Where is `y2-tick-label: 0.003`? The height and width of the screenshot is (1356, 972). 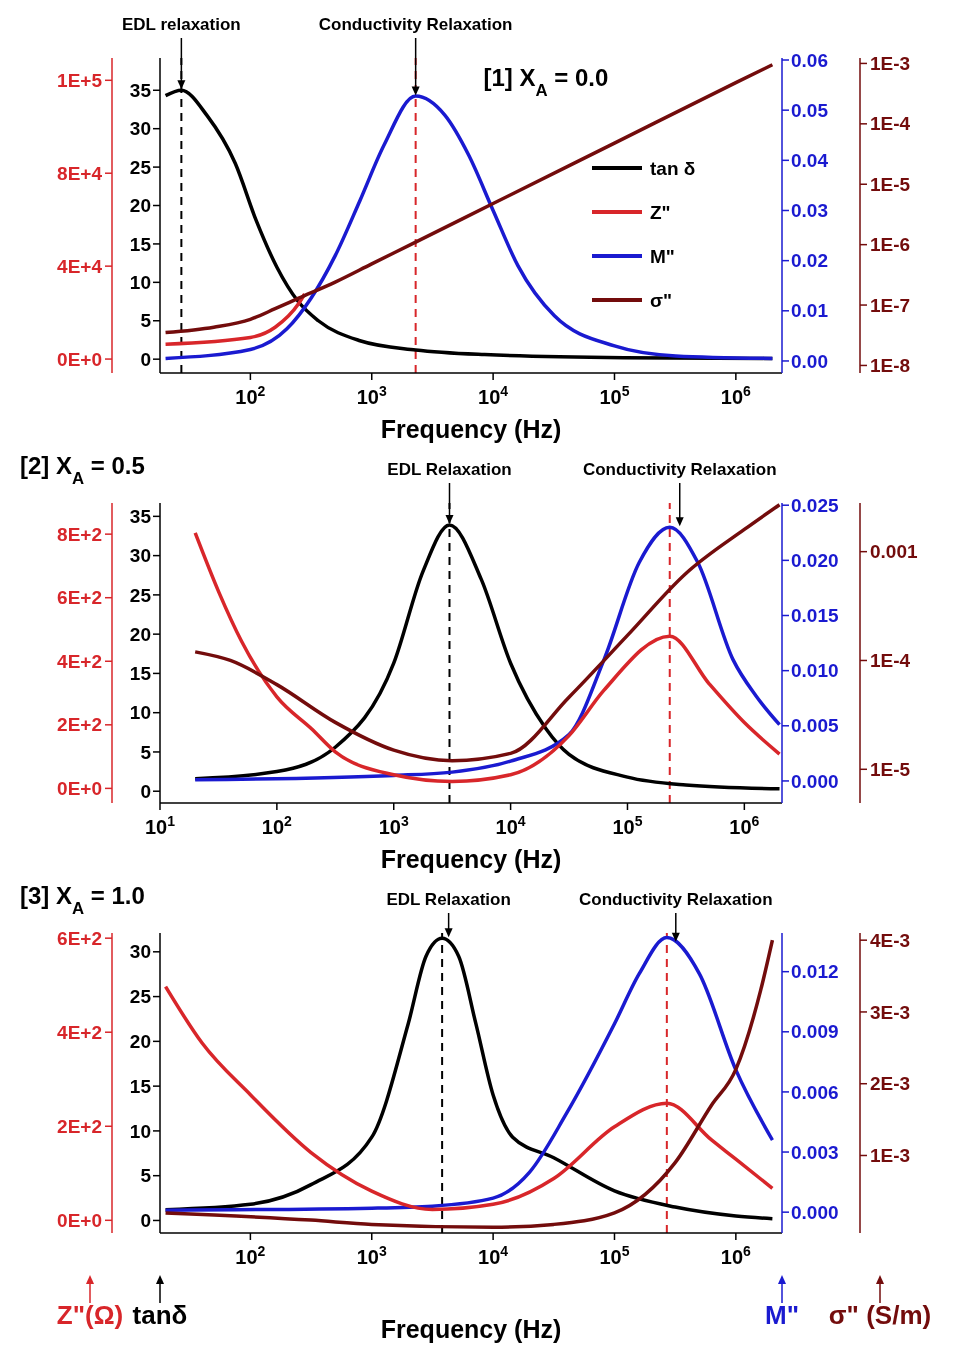
y2-tick-label: 0.003 is located at coordinates (815, 1152).